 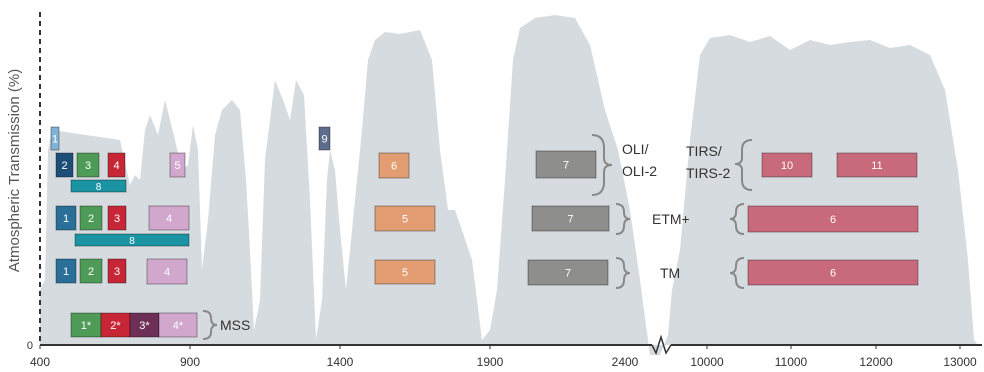 I want to click on tm-band-5: 5, so click(x=405, y=272).